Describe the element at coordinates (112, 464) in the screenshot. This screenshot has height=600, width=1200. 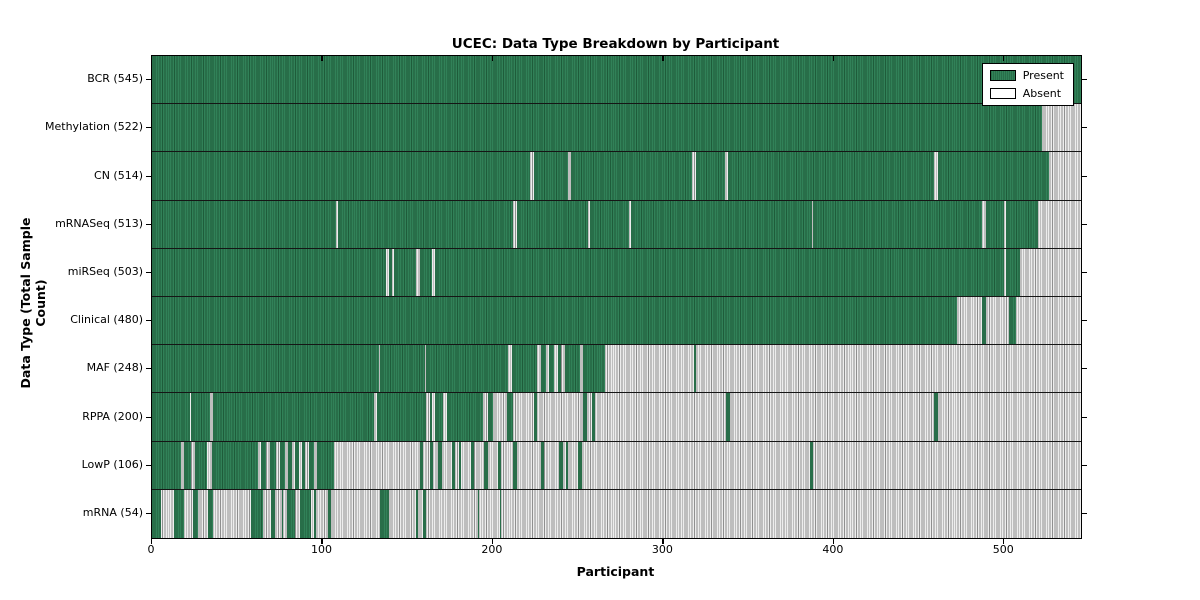
I see `y-tick-label-LowP: LowP (106)` at that location.